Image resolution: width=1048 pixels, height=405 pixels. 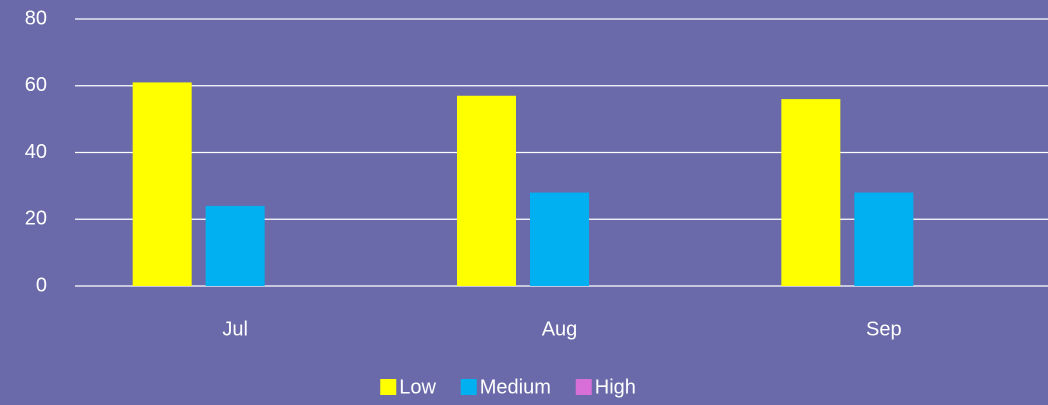 What do you see at coordinates (884, 329) in the screenshot?
I see `x-tick-label: Sep` at bounding box center [884, 329].